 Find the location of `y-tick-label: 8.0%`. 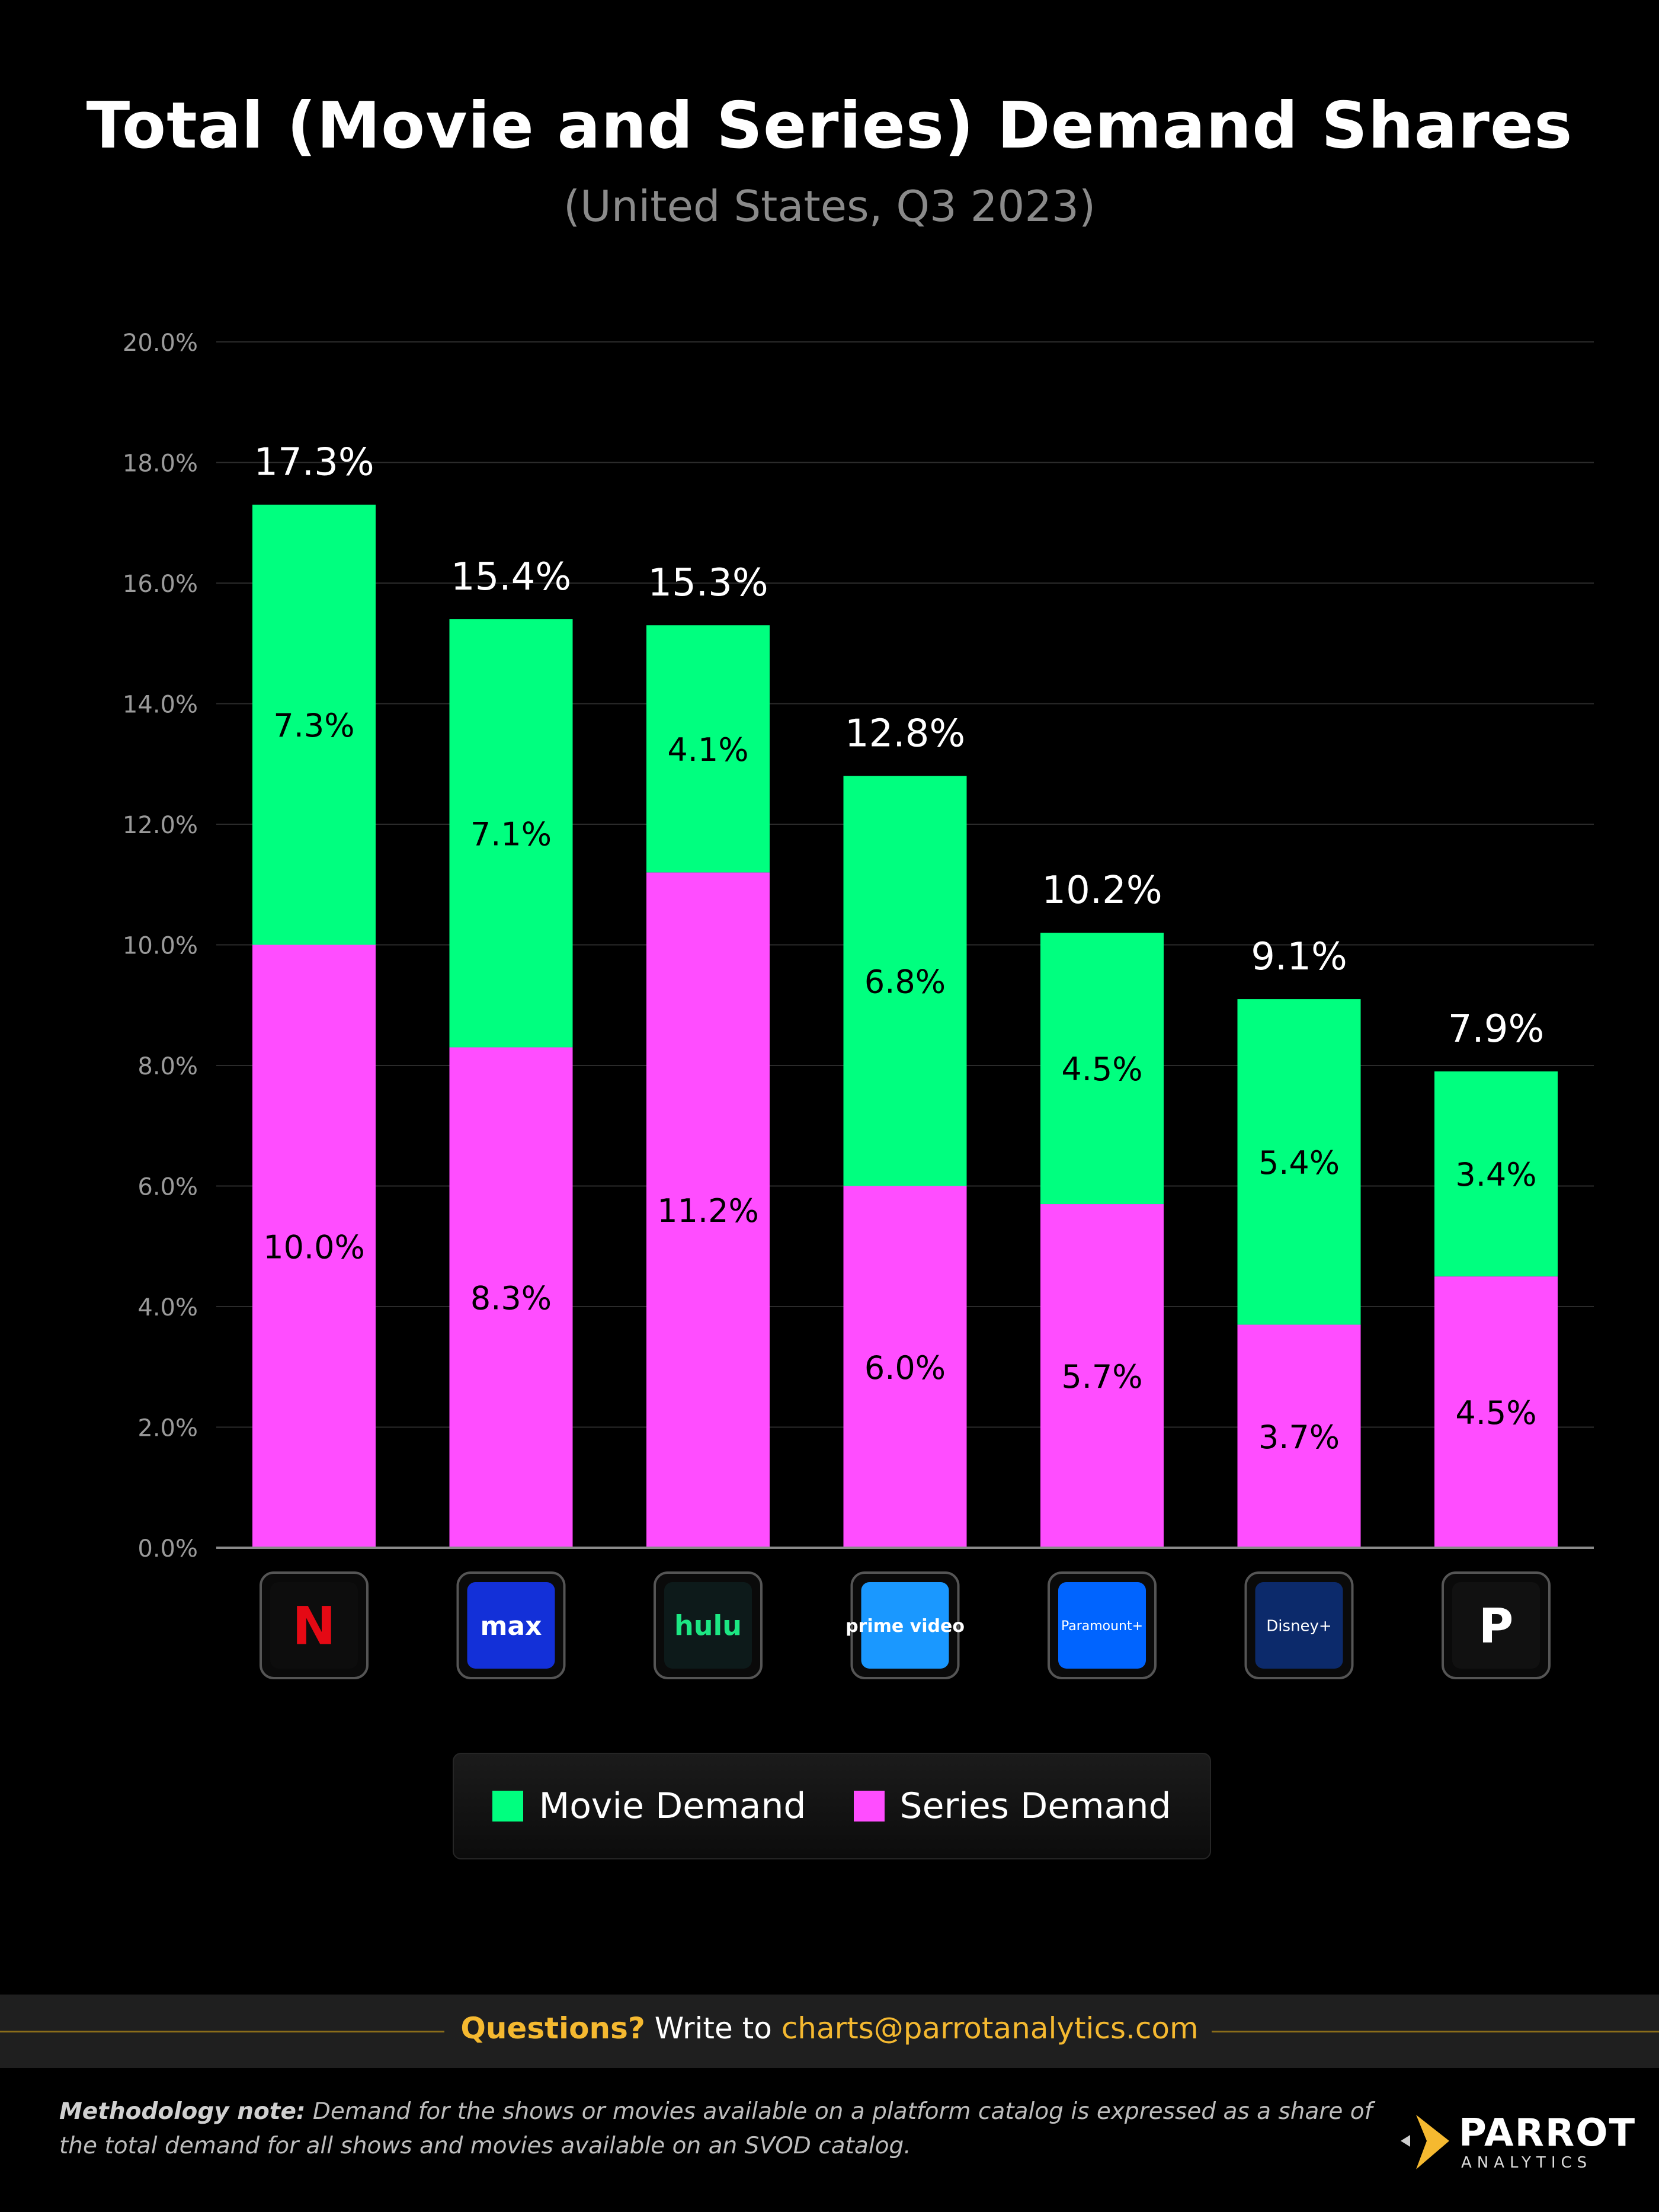

y-tick-label: 8.0% is located at coordinates (167, 1066).